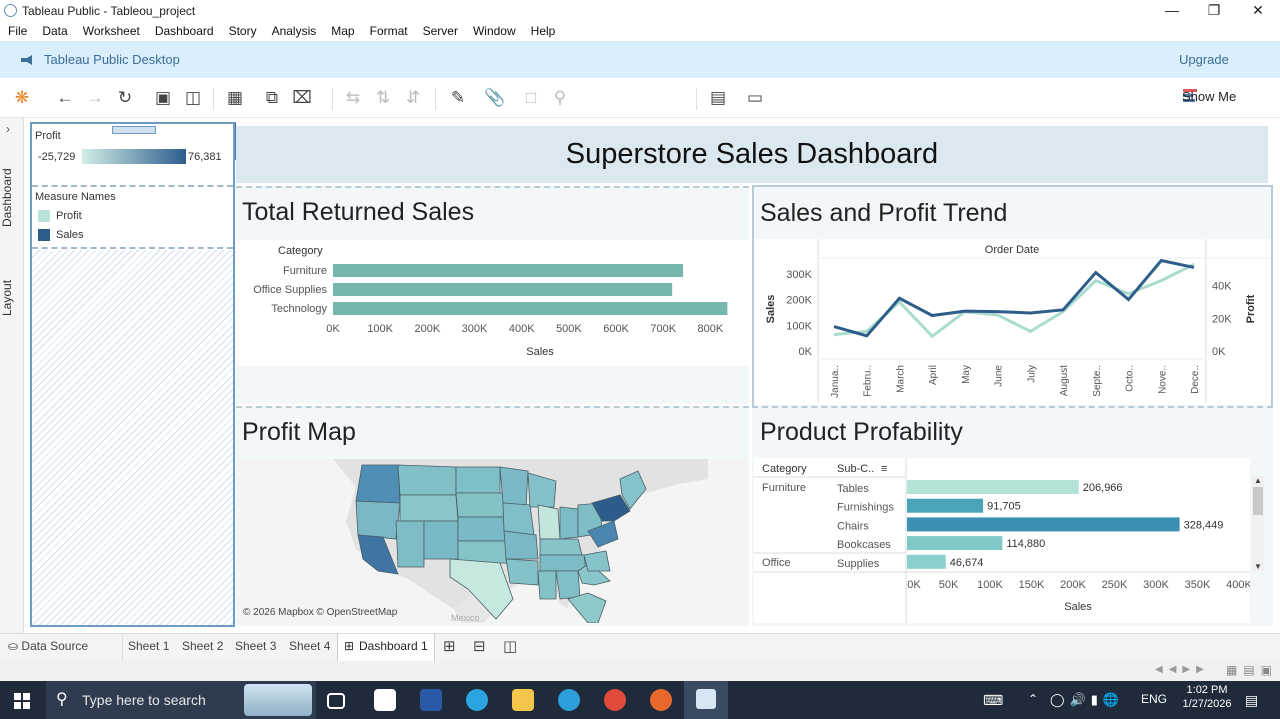 The image size is (1280, 719). What do you see at coordinates (449, 646) in the screenshot?
I see `new-sheet-icon: ⊞` at bounding box center [449, 646].